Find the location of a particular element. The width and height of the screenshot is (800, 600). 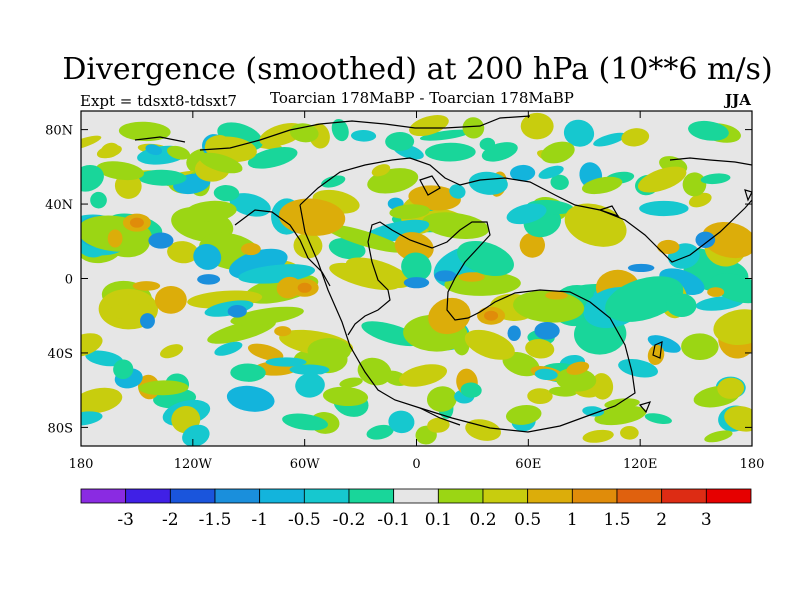

x-tick-label: 120E is located at coordinates (640, 464).